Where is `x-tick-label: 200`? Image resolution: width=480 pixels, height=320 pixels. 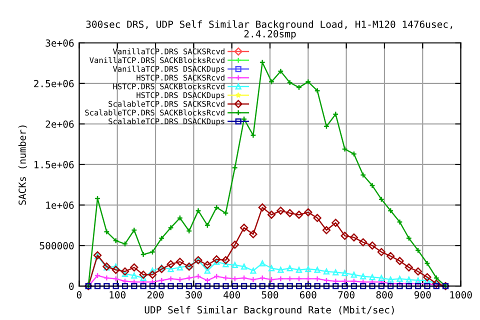
x-tick-label: 200 is located at coordinates (155, 295).